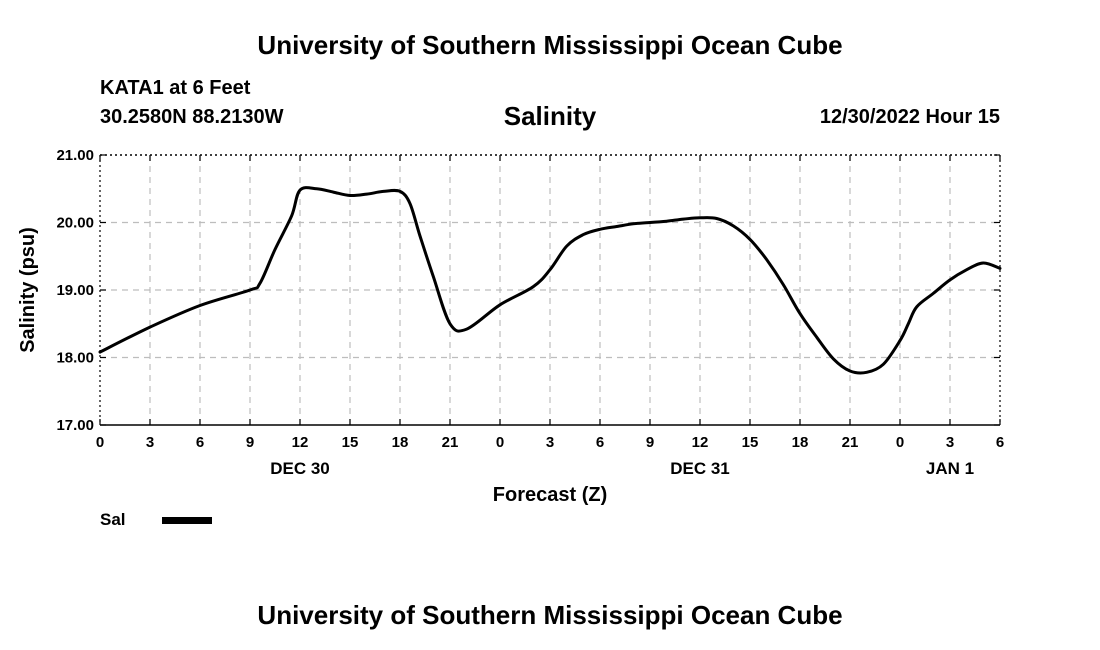 The height and width of the screenshot is (650, 1100). What do you see at coordinates (550, 495) in the screenshot?
I see `x-axis-title: Forecast (Z)` at bounding box center [550, 495].